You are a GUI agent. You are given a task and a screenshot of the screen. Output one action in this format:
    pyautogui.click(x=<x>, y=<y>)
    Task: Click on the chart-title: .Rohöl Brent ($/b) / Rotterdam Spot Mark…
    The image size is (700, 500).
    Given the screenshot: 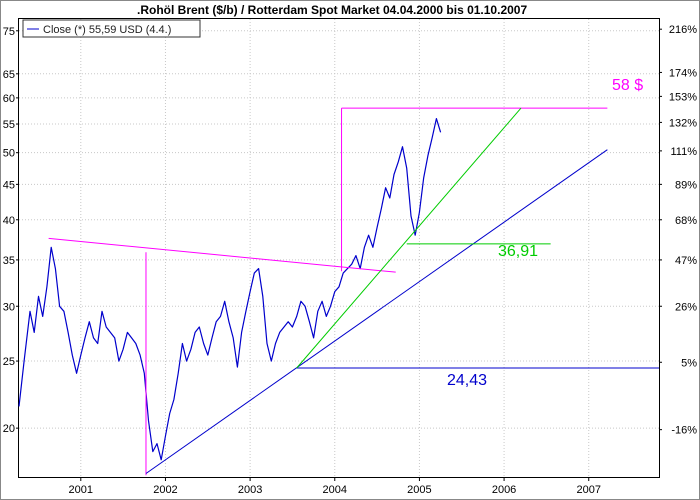 What is the action you would take?
    pyautogui.click(x=332, y=10)
    